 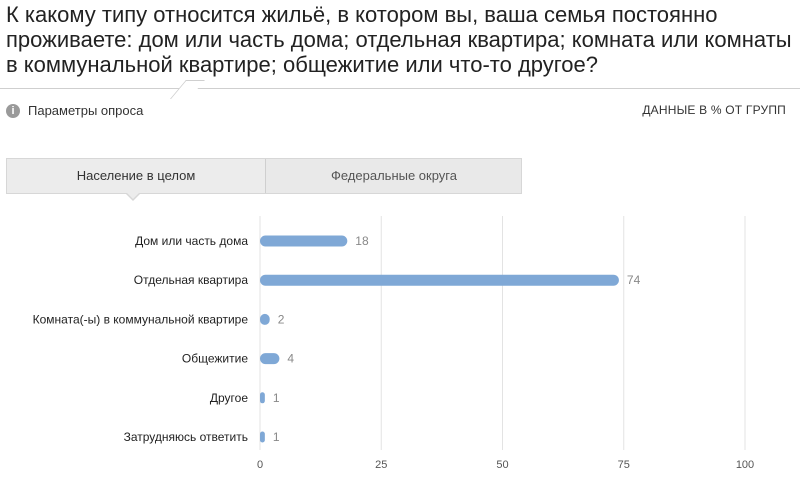 I want to click on x-tick-label: 100, so click(x=745, y=465).